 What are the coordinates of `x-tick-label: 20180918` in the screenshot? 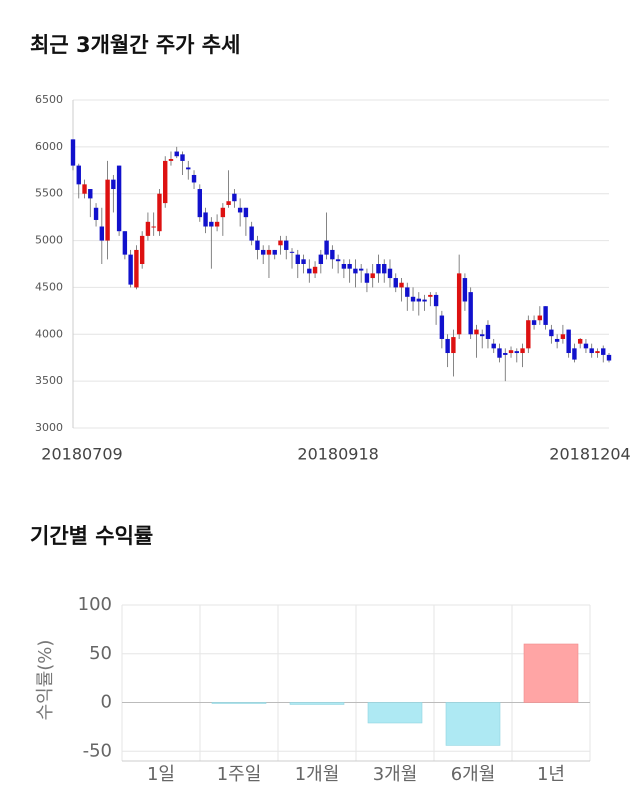 It's located at (337, 454).